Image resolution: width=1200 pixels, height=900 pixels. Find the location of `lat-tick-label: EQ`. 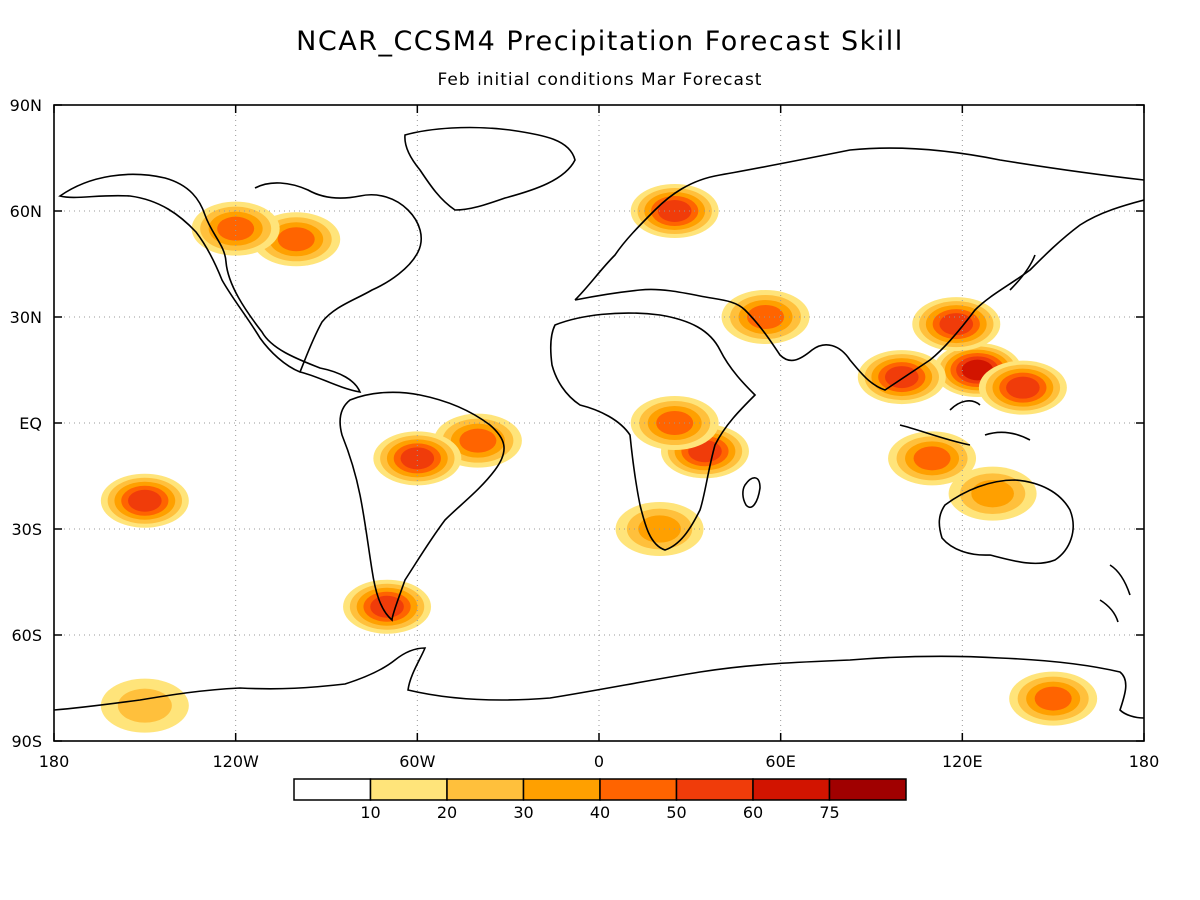

lat-tick-label: EQ is located at coordinates (30, 423).